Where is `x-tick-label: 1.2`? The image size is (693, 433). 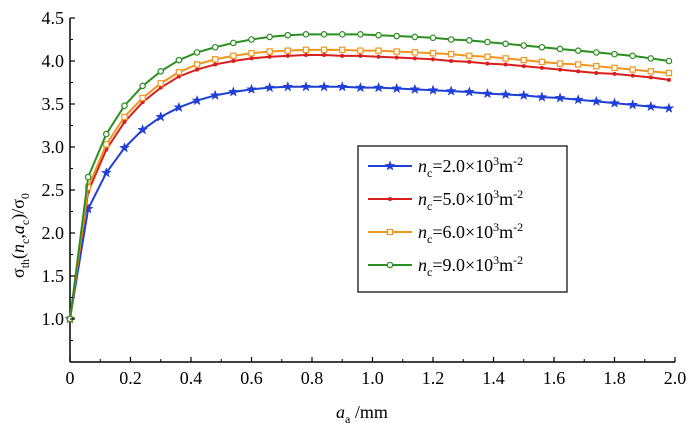
x-tick-label: 1.2 is located at coordinates (433, 378).